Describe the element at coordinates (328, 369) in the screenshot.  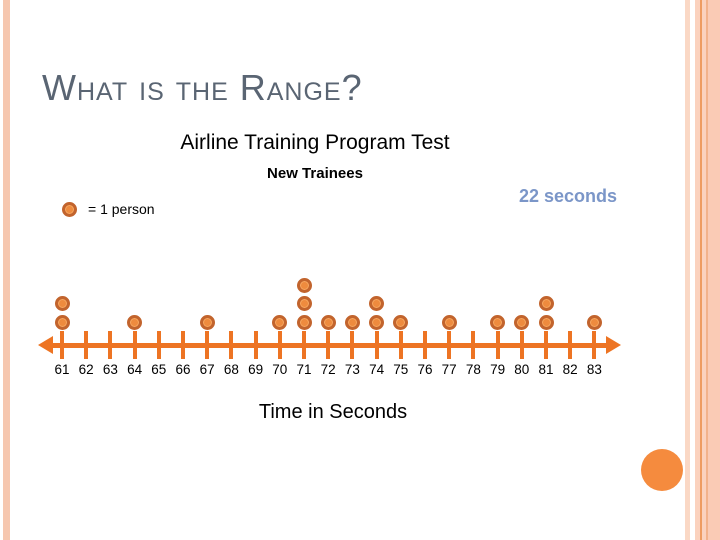
I see `axis-tick-label-72: 72` at that location.